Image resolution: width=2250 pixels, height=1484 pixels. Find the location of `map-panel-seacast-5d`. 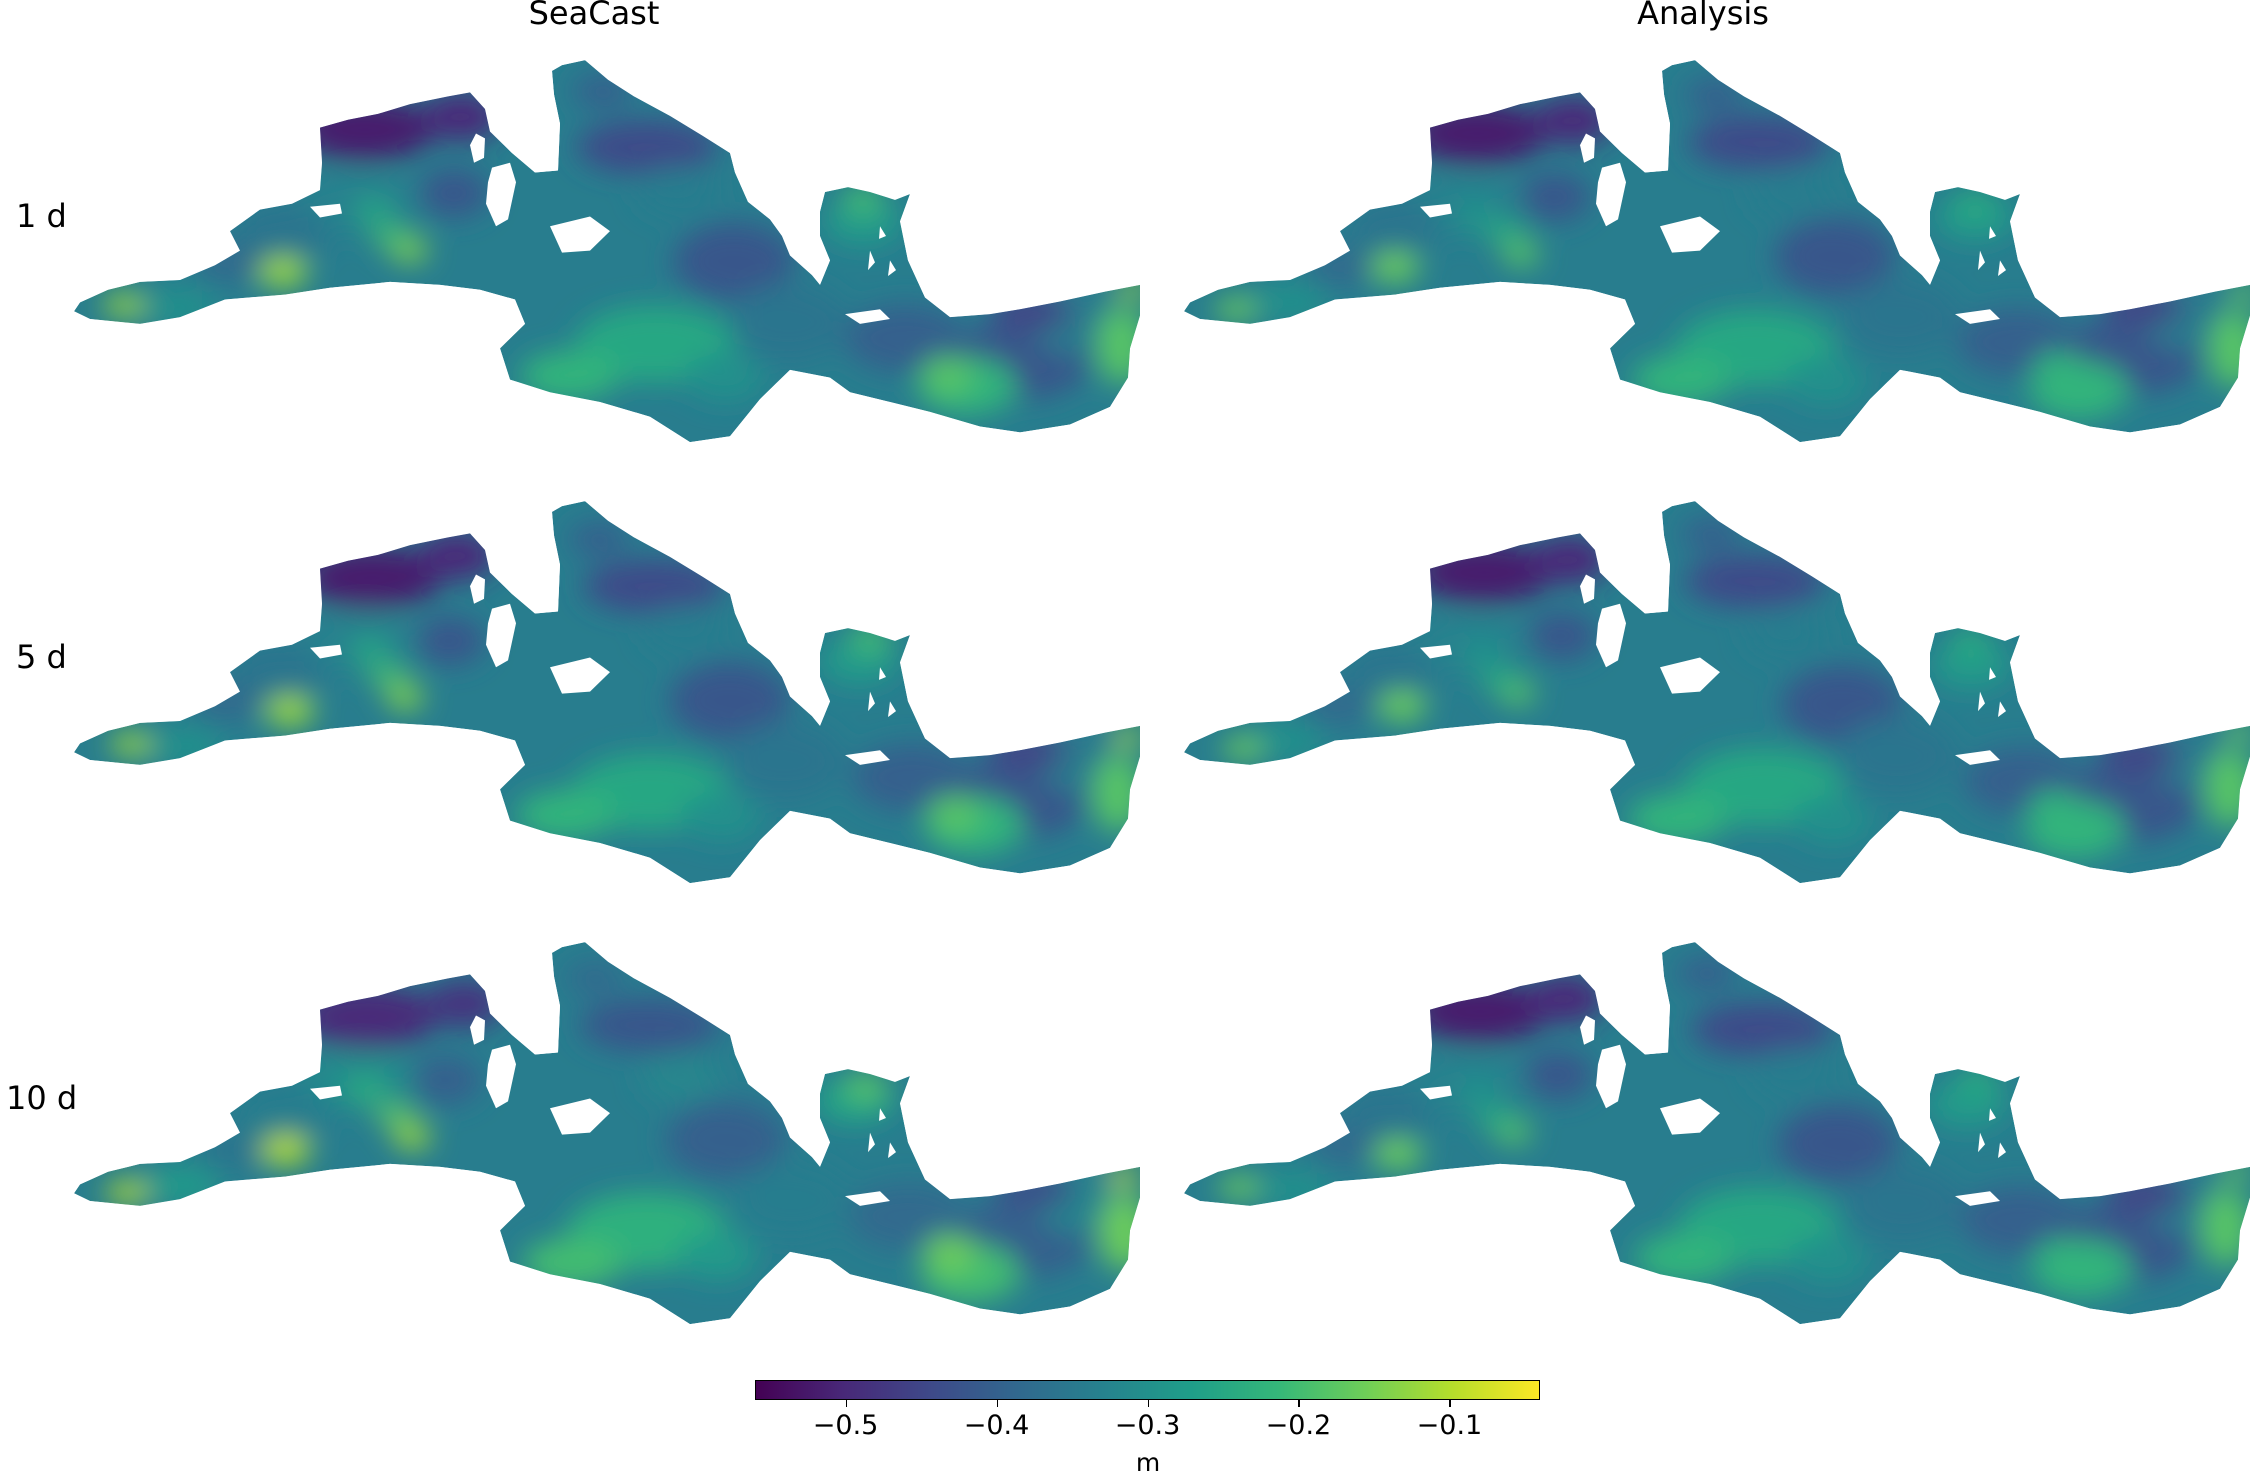

map-panel-seacast-5d is located at coordinates (585, 677).